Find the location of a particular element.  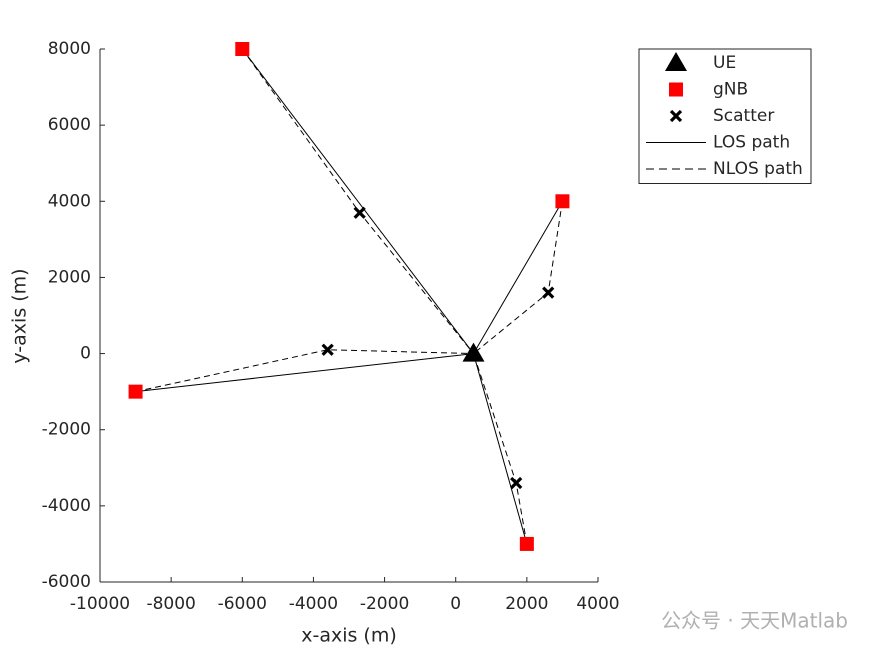

legend-label: NLOS path is located at coordinates (758, 169).